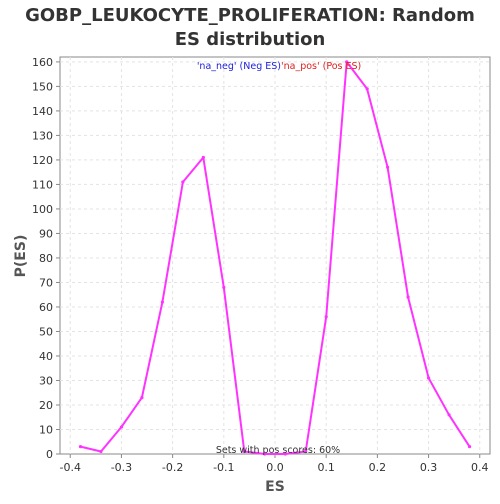 The width and height of the screenshot is (500, 504). What do you see at coordinates (46, 233) in the screenshot?
I see `y-tick-label: 90` at bounding box center [46, 233].